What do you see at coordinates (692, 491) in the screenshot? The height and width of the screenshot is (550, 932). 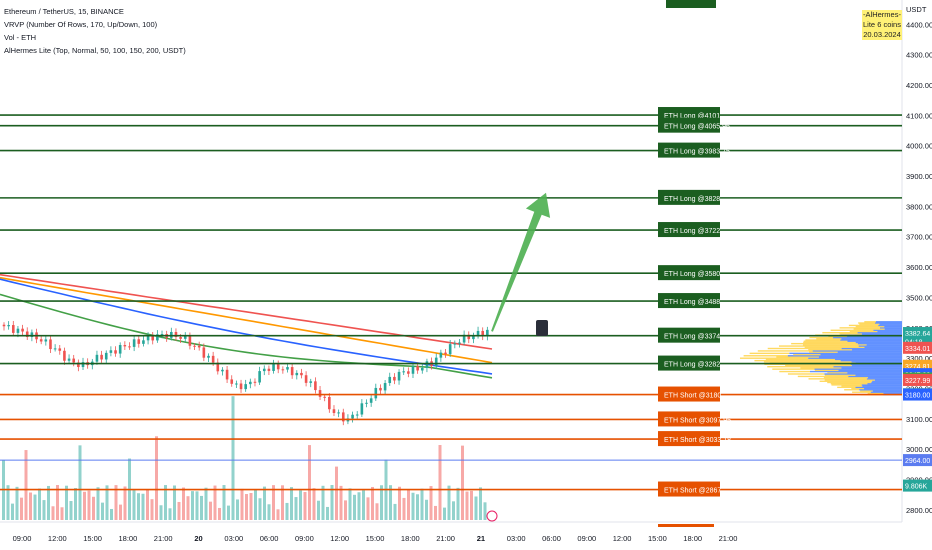 I see `short-level-label: ETH Short @2867` at bounding box center [692, 491].